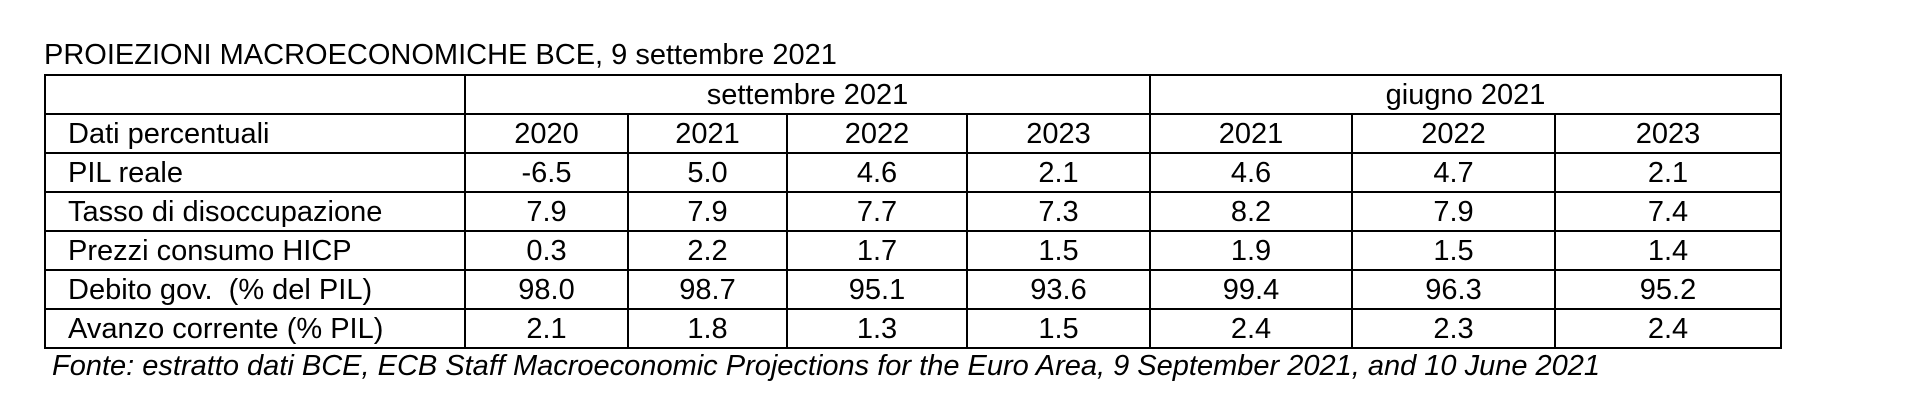  I want to click on table-cell: 7.7, so click(877, 211).